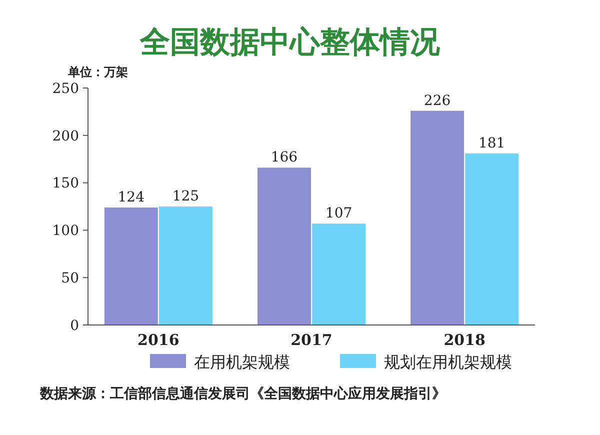 The width and height of the screenshot is (600, 435). I want to click on data-label: 226, so click(437, 100).